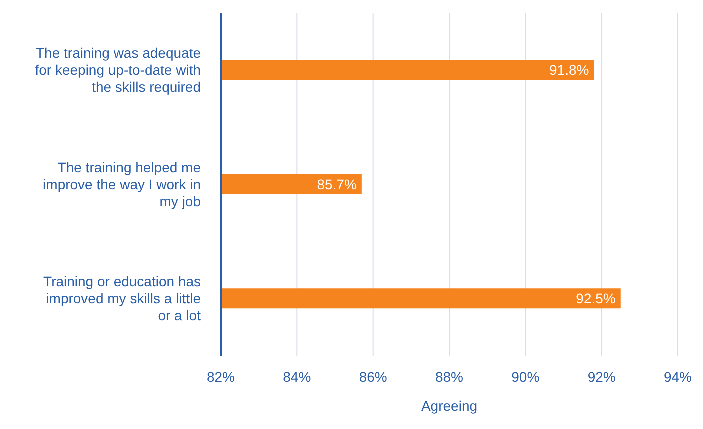 Image resolution: width=703 pixels, height=429 pixels. I want to click on x-axis-title: Agreeing, so click(449, 406).